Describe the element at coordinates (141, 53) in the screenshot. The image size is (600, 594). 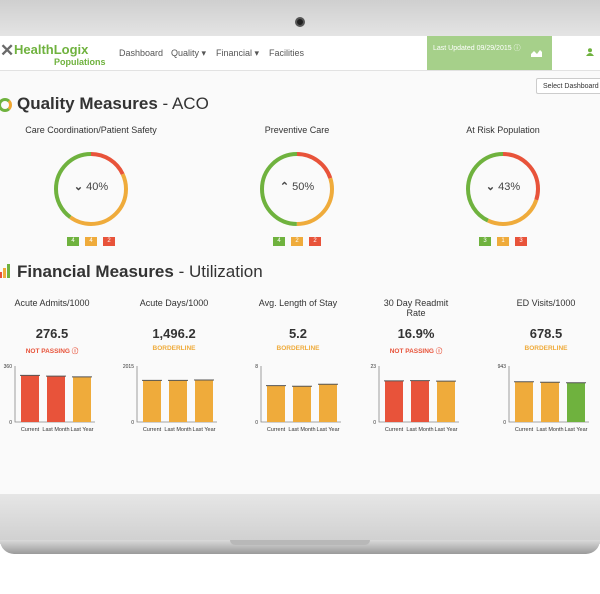
I see `nav-dashboard: Dashboard` at that location.